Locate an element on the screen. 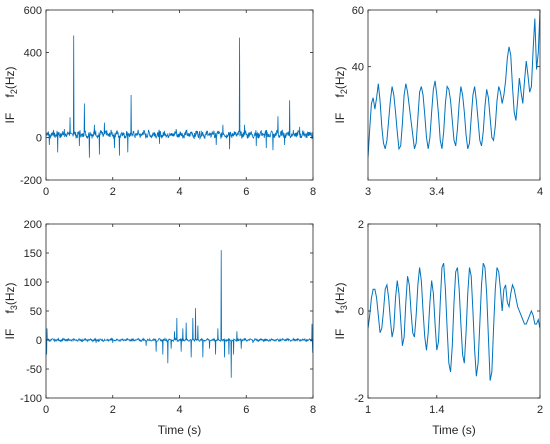  y-tick-label: 100 is located at coordinates (33, 283).